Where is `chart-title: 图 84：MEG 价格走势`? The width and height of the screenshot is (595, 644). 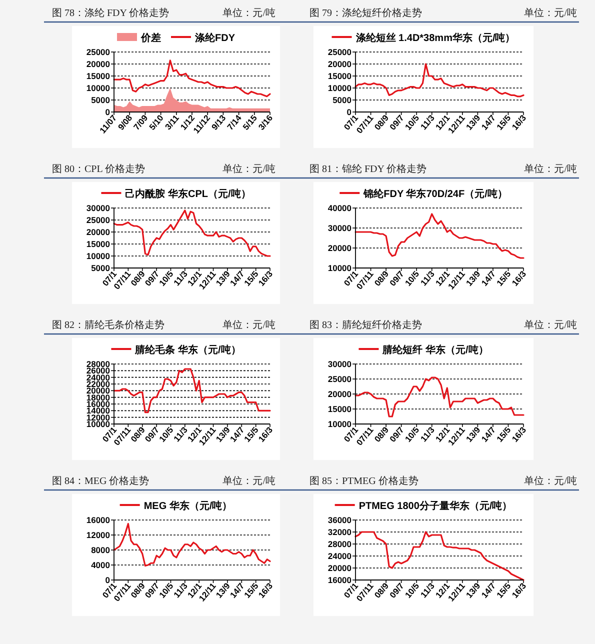 chart-title: 图 84：MEG 价格走势 is located at coordinates (101, 481).